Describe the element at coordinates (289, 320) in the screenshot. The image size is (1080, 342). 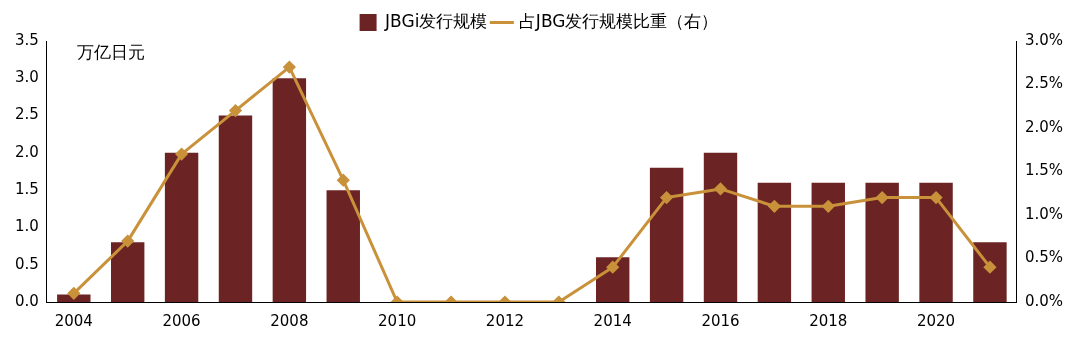
I see `x-tick-label: 2008` at that location.